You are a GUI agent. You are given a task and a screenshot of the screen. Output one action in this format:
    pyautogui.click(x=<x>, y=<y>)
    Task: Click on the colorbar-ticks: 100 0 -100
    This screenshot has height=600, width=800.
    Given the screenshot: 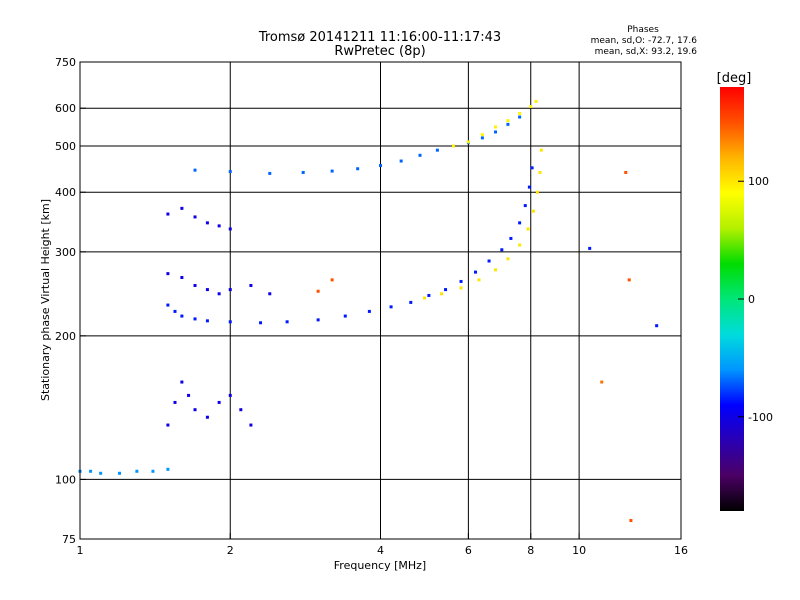 What is the action you would take?
    pyautogui.click(x=755, y=299)
    